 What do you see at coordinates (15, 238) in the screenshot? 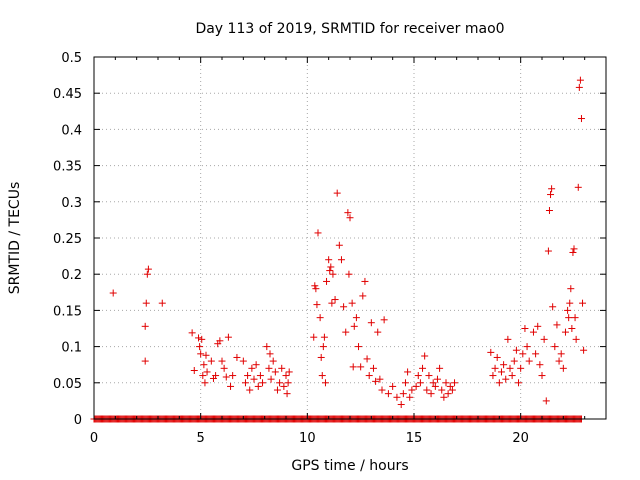
I see `y-axis-title: SRMTID / TECUs` at bounding box center [15, 238].